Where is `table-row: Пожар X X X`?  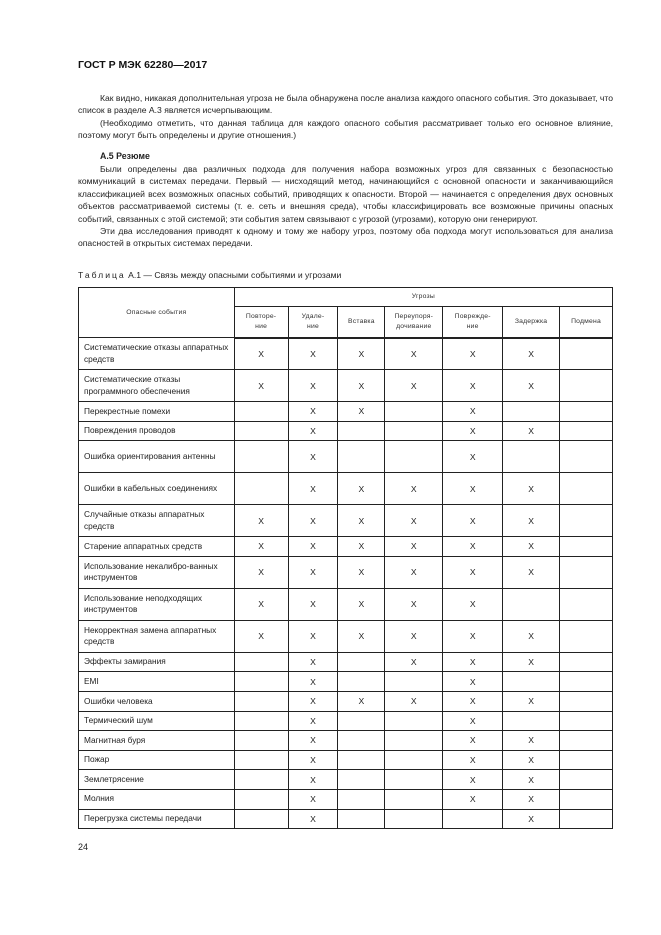 table-row: Пожар X X X is located at coordinates (345, 760).